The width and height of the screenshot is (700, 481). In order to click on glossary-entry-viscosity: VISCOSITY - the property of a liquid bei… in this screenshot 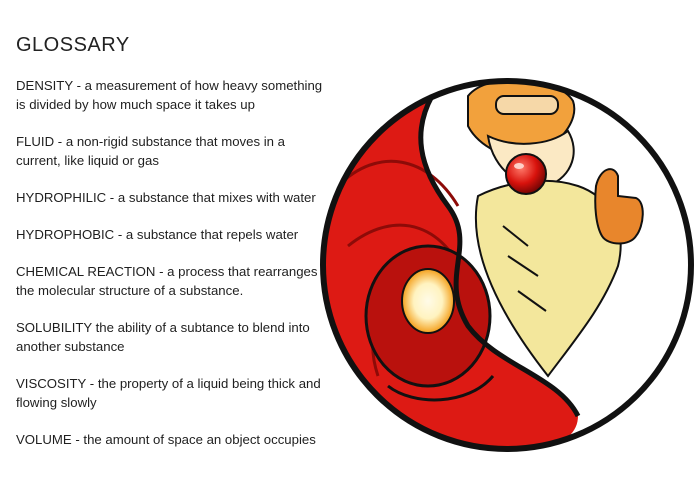, I will do `click(168, 393)`.